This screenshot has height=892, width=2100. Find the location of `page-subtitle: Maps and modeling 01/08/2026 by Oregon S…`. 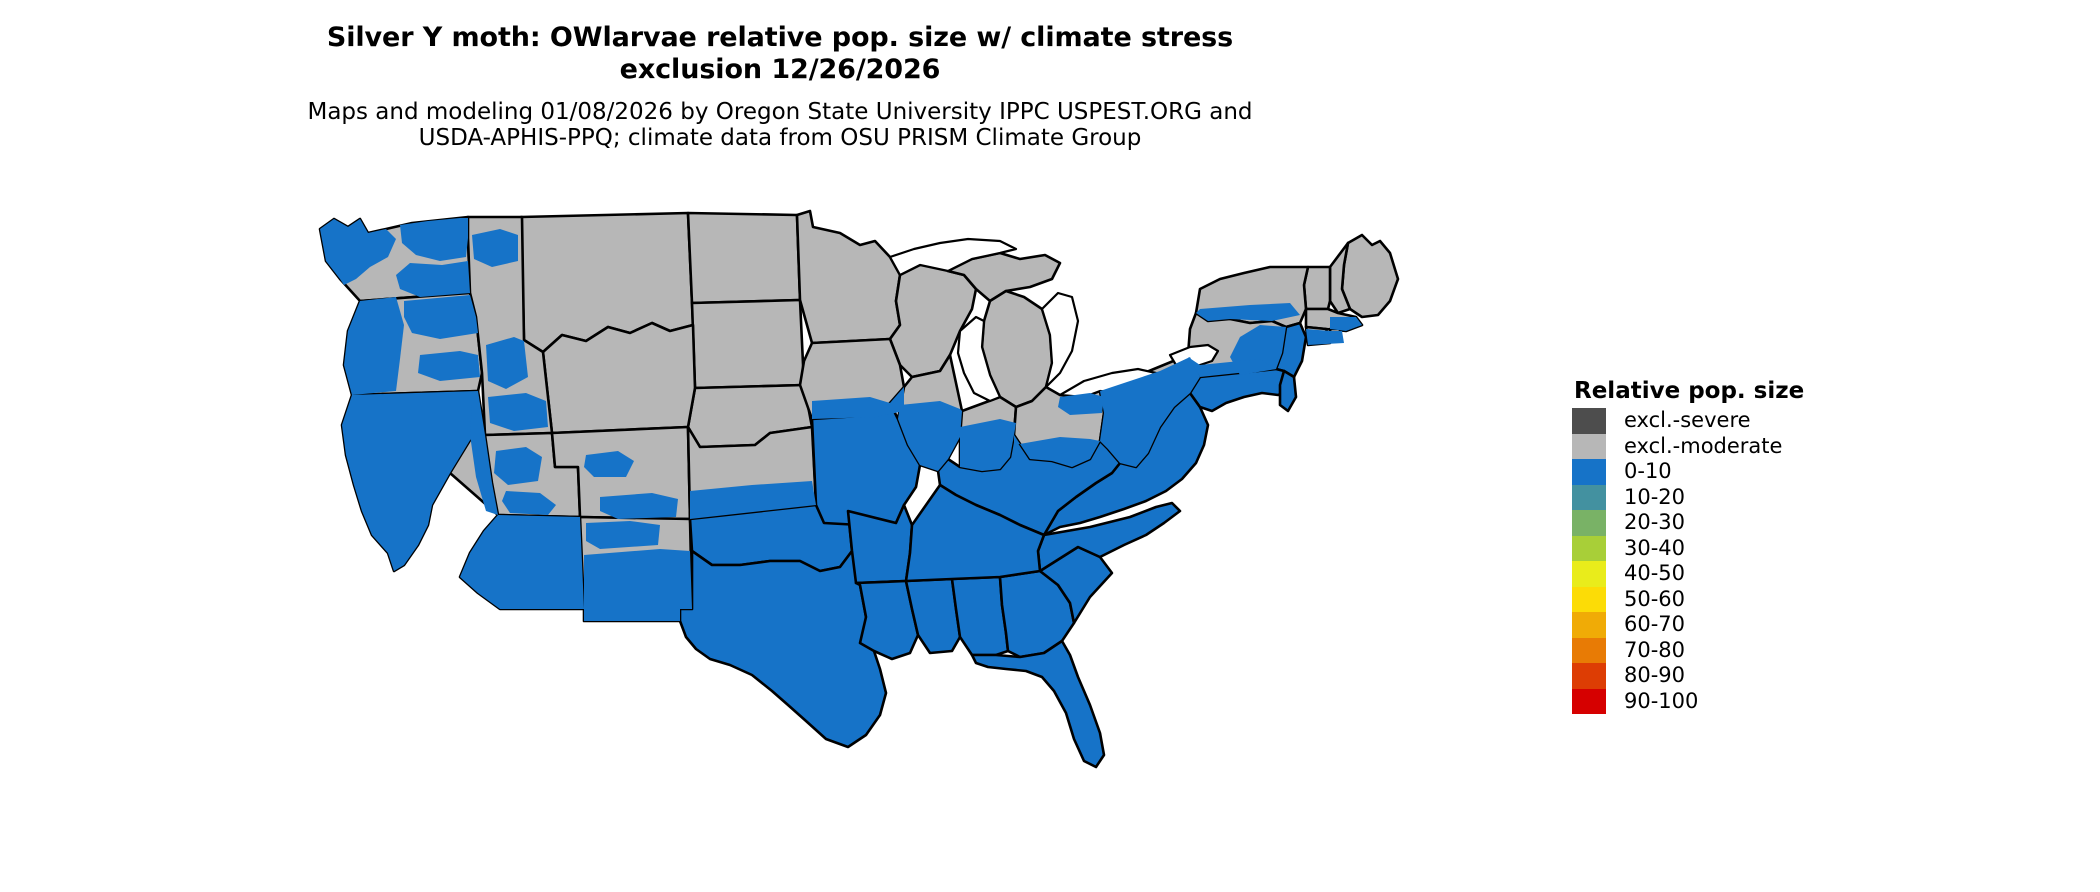

page-subtitle: Maps and modeling 01/08/2026 by Oregon S… is located at coordinates (780, 125).